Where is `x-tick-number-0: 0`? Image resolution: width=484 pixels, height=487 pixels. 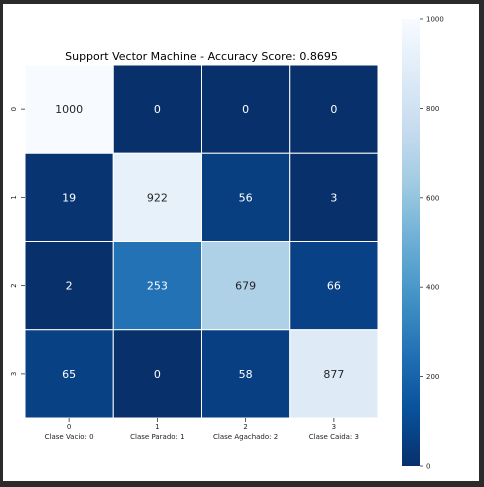 x-tick-number-0: 0 is located at coordinates (69, 427).